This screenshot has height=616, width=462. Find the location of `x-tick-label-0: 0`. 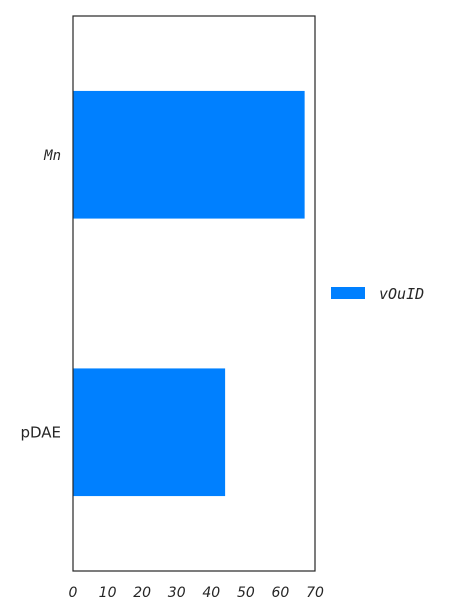

x-tick-label-0: 0 is located at coordinates (73, 593).